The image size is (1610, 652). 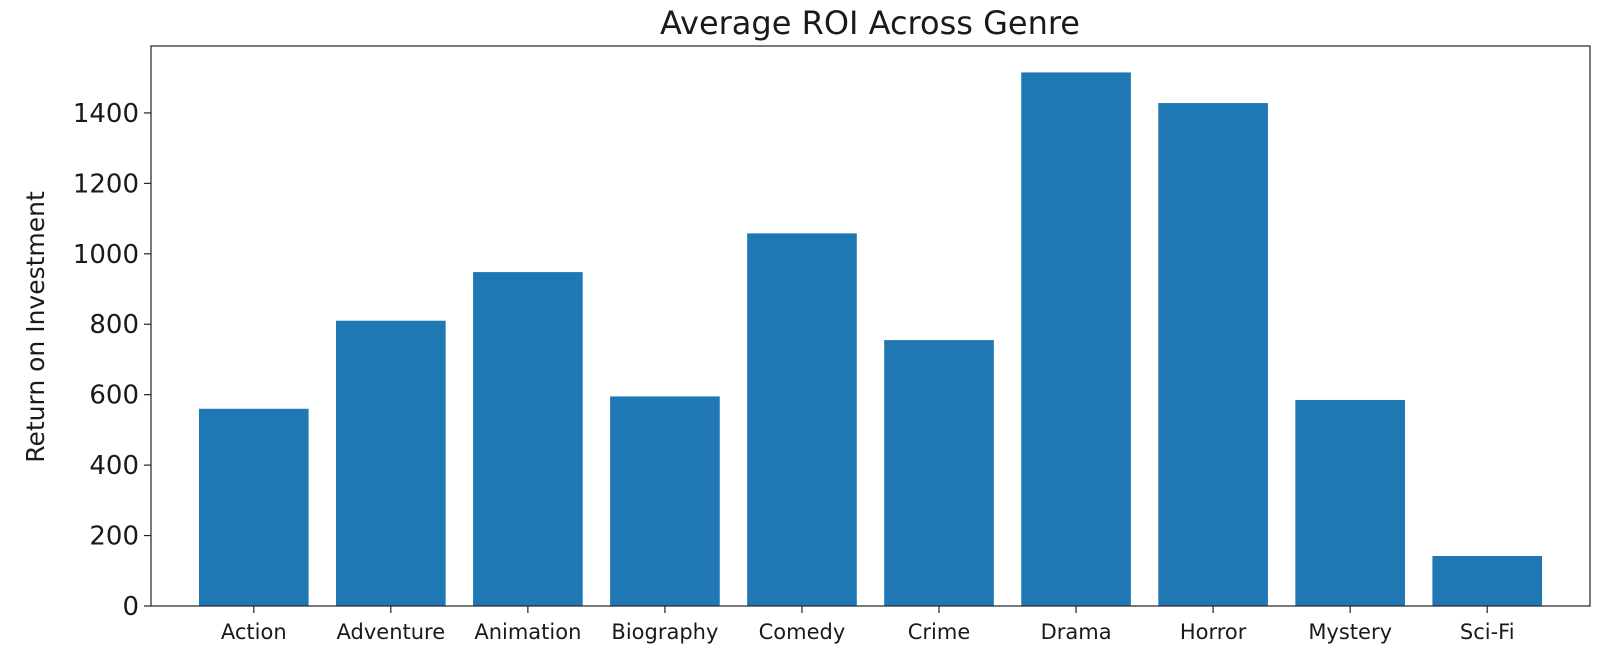 I want to click on x-tick-label: Sci-Fi, so click(x=1487, y=632).